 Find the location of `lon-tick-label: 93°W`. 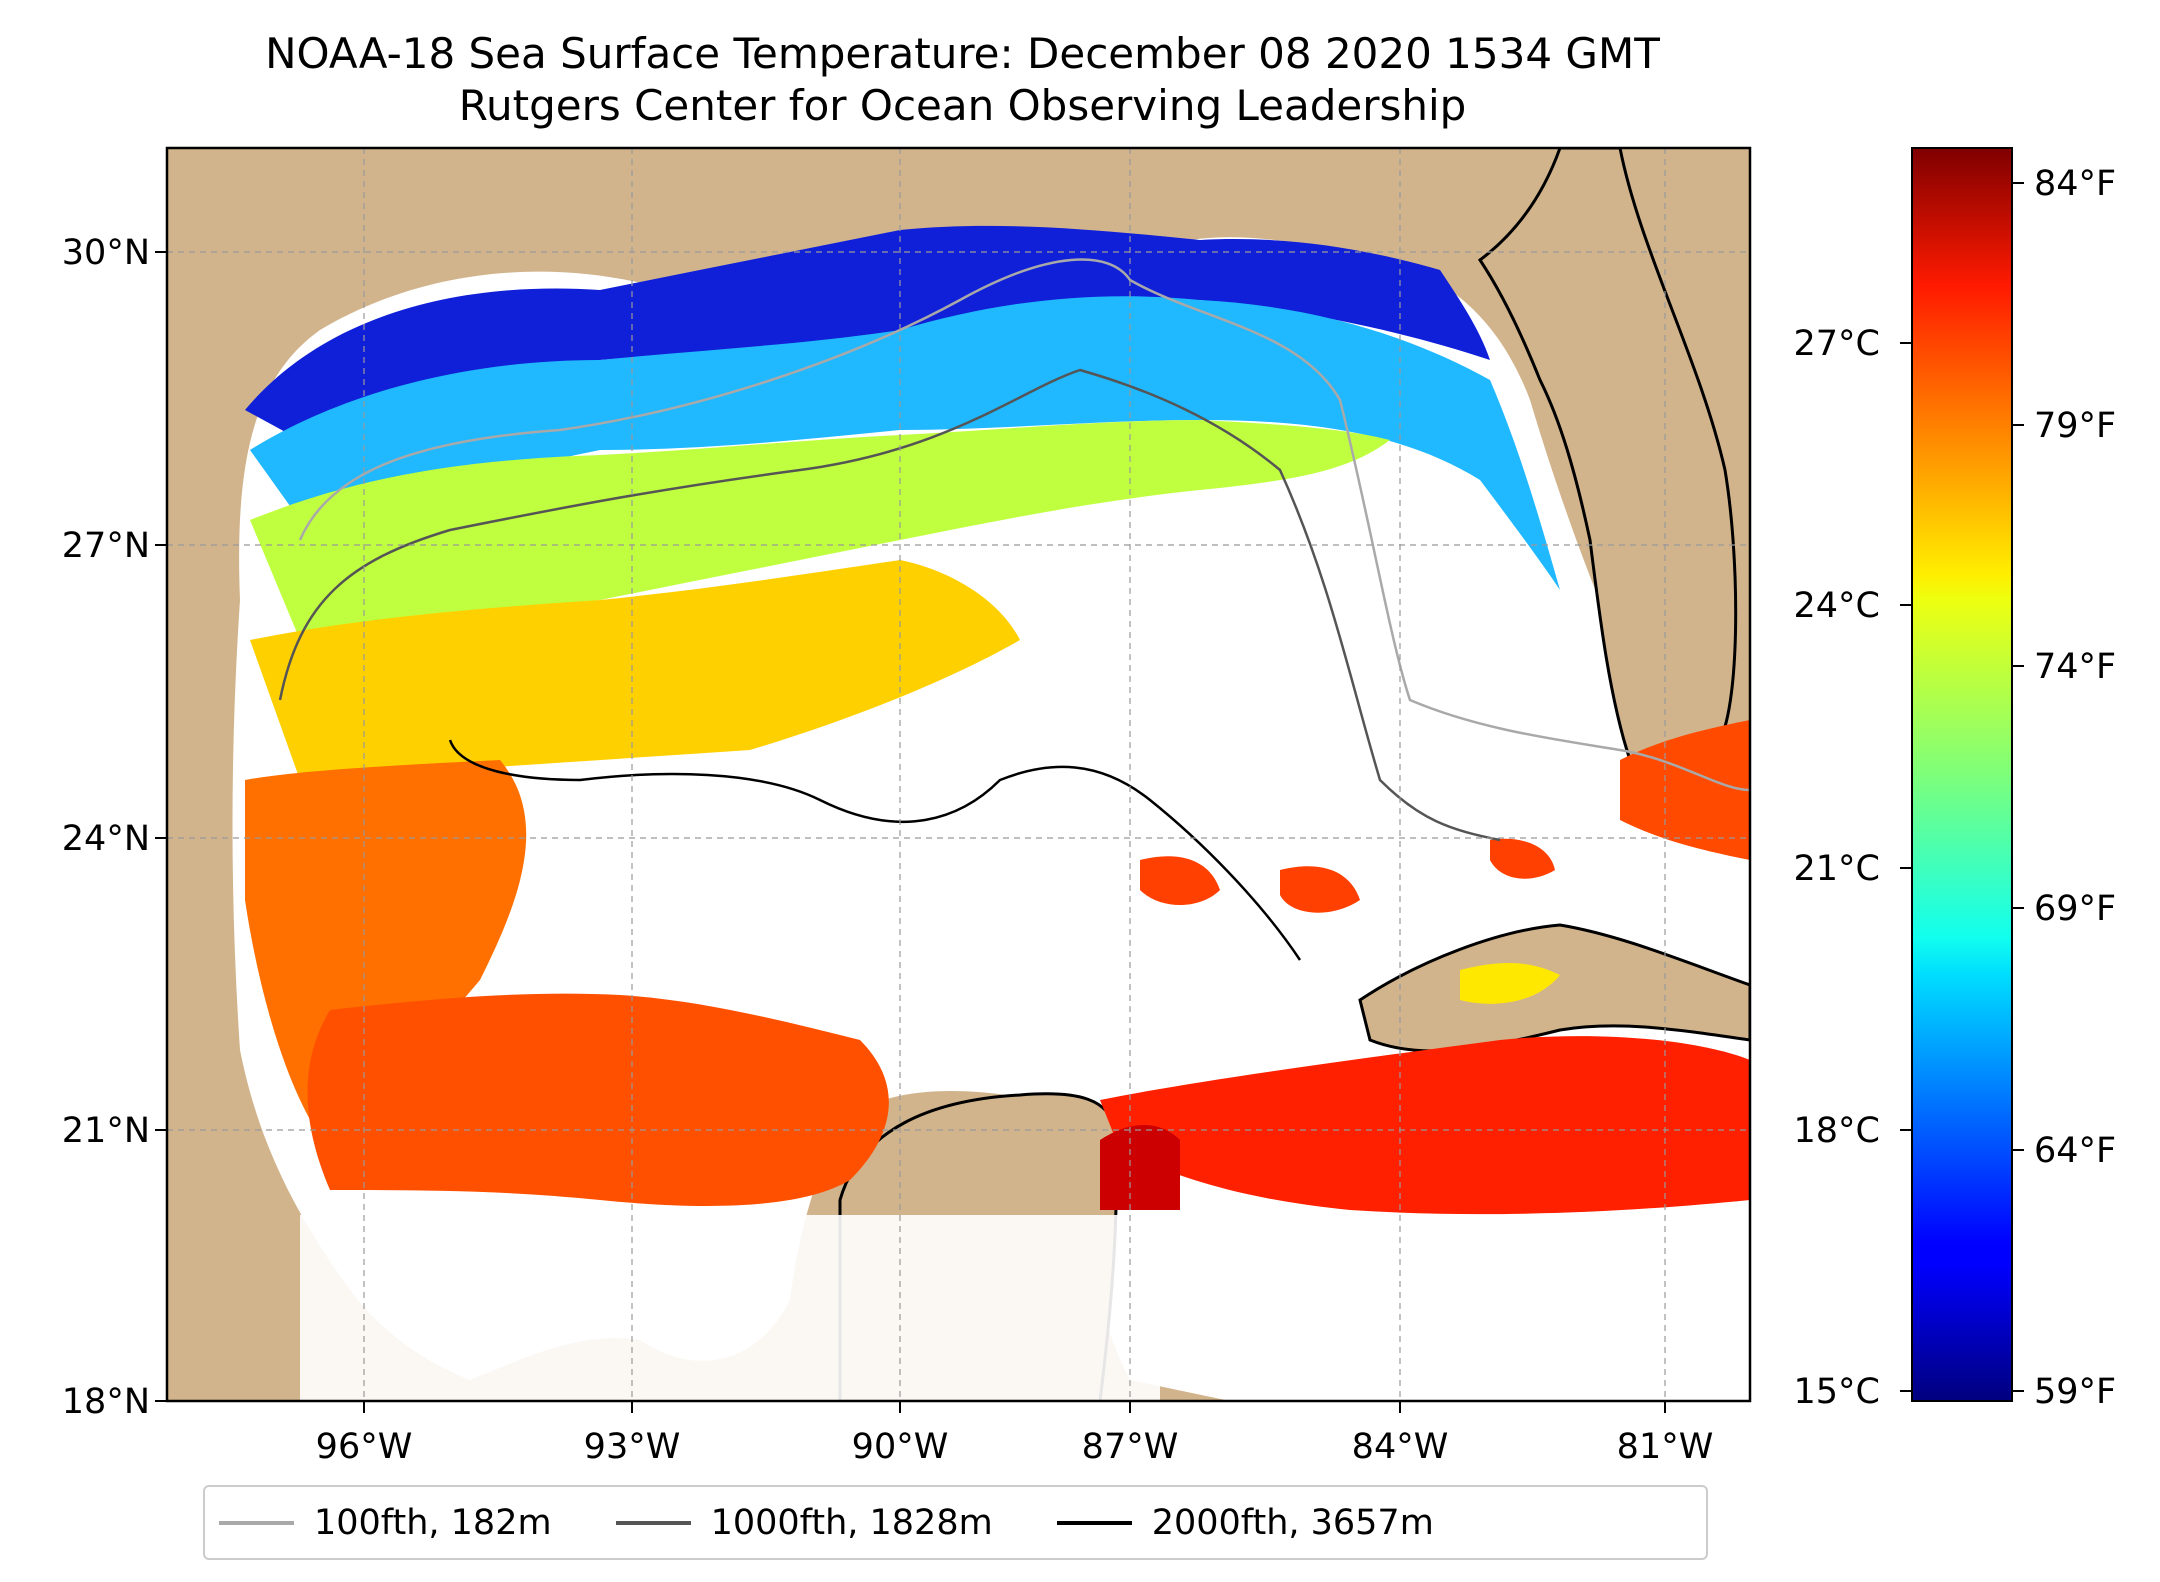

lon-tick-label: 93°W is located at coordinates (632, 1447).